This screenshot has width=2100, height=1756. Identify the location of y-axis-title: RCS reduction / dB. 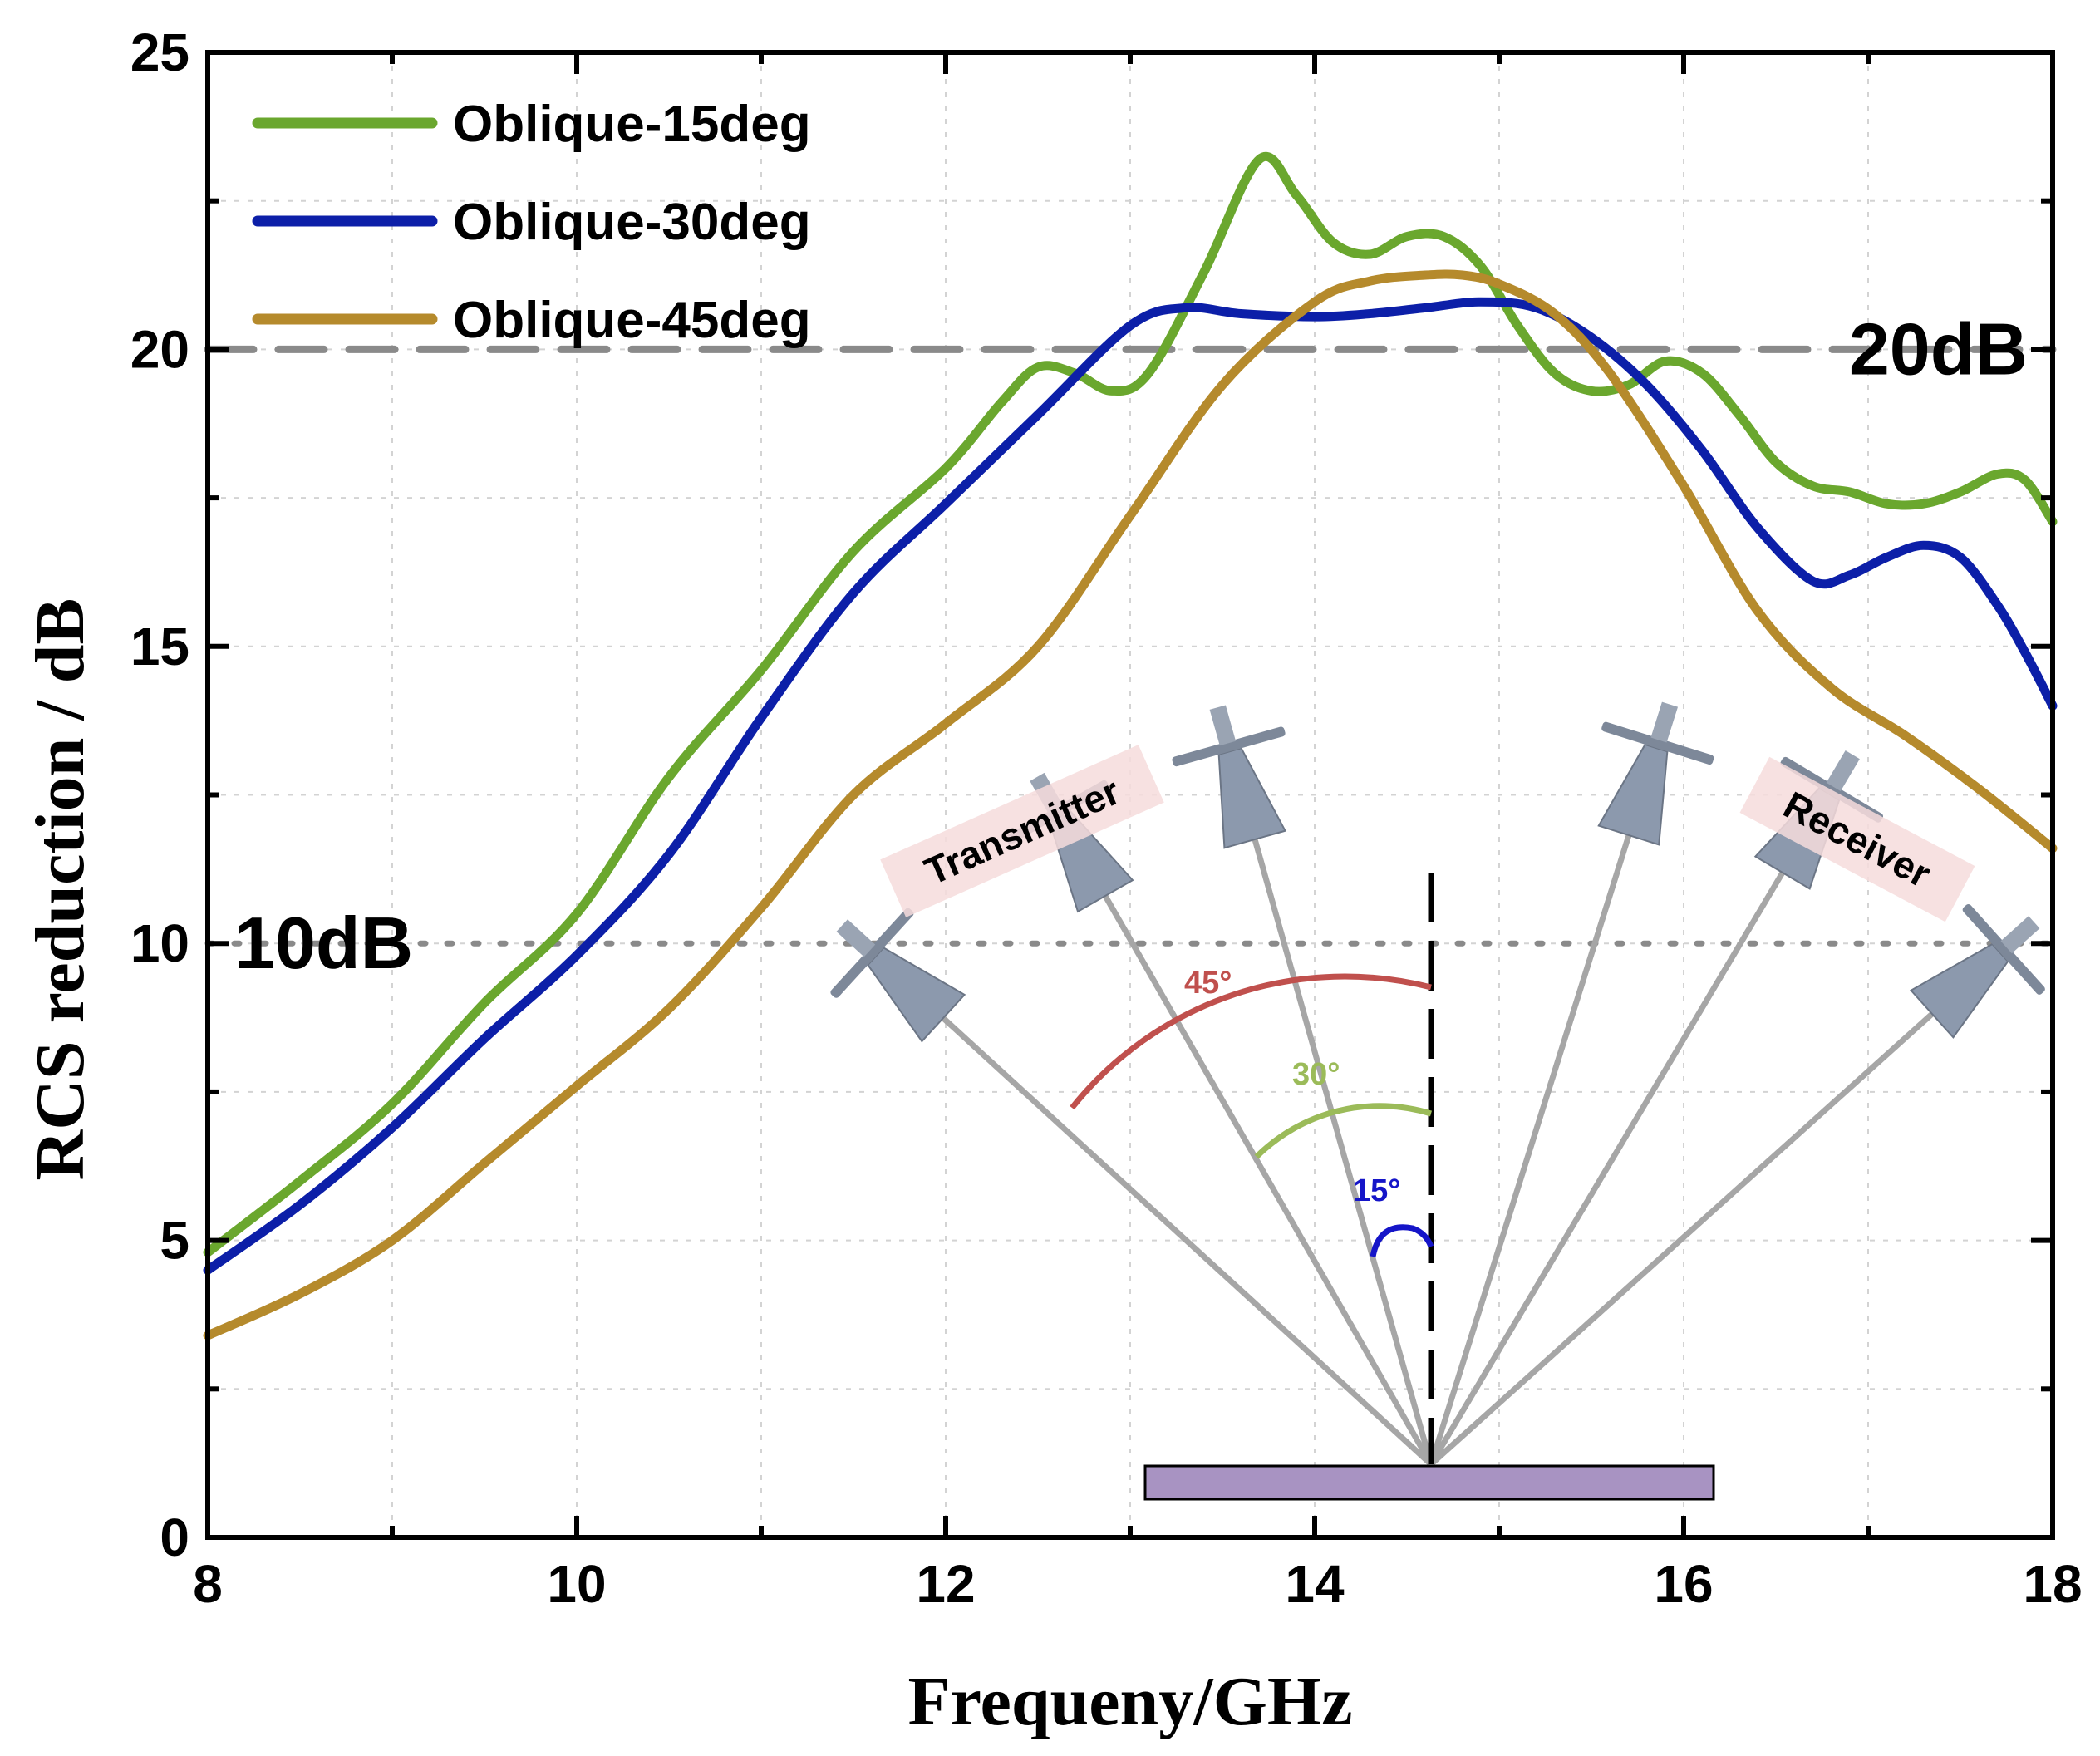
(60, 889).